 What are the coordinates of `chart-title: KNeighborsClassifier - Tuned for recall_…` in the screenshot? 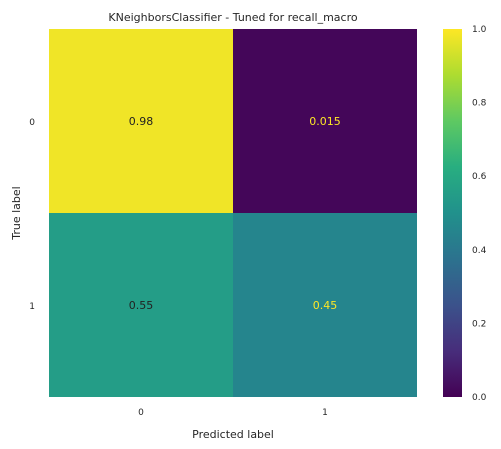 It's located at (232, 17).